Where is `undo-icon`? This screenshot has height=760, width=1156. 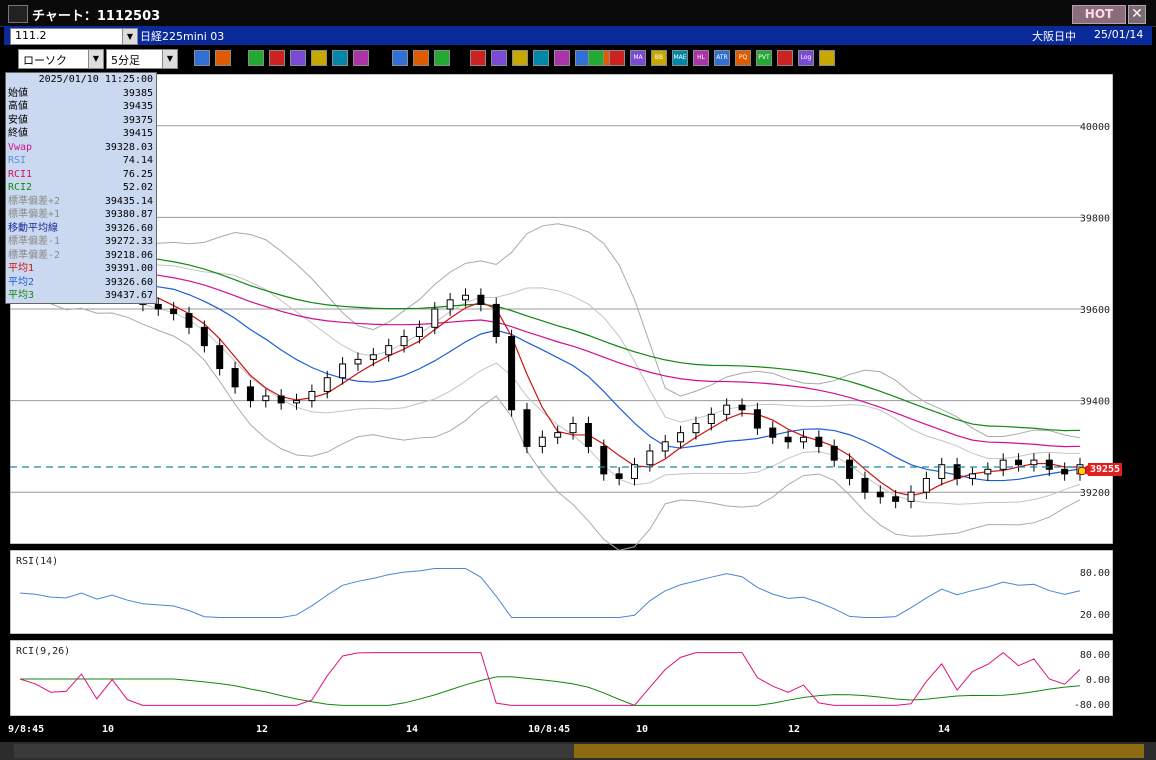
undo-icon is located at coordinates (319, 58).